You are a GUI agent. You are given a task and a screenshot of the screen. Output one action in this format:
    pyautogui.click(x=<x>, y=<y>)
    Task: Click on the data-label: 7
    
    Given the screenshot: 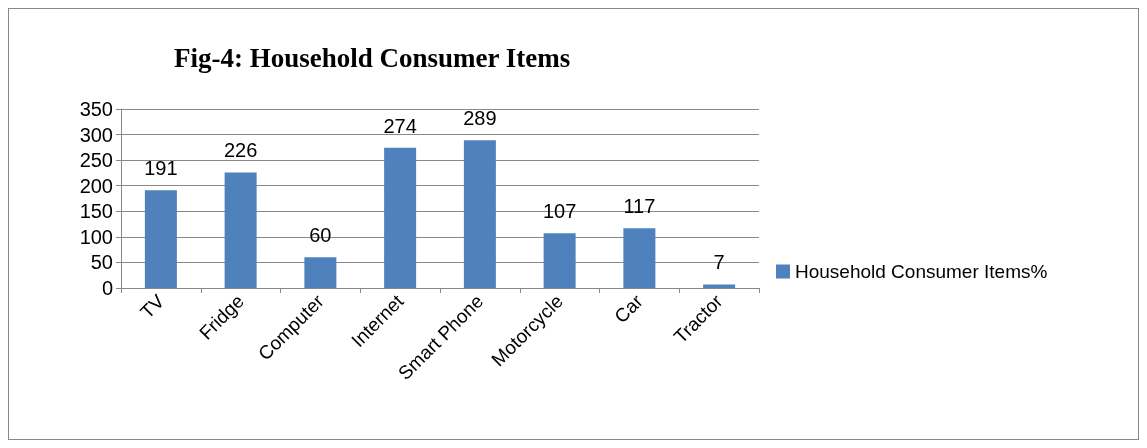 What is the action you would take?
    pyautogui.click(x=719, y=262)
    